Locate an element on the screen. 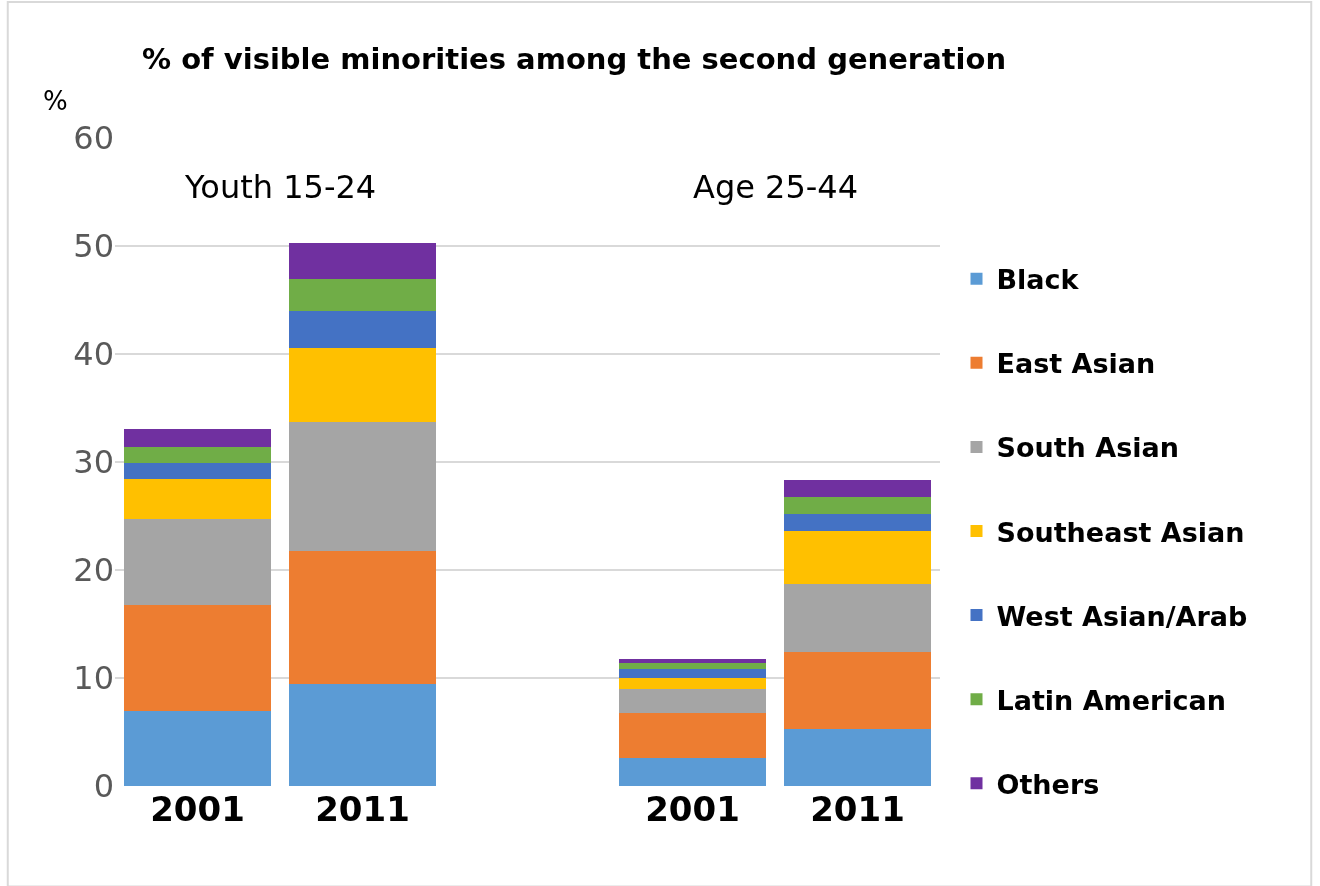 The width and height of the screenshot is (1320, 886). y-axis-title: % is located at coordinates (55, 101).